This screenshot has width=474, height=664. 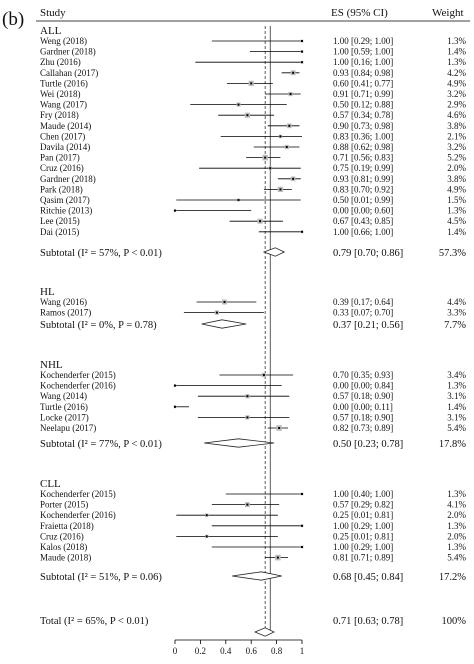 What do you see at coordinates (454, 621) in the screenshot?
I see `total-weight-value: 100%` at bounding box center [454, 621].